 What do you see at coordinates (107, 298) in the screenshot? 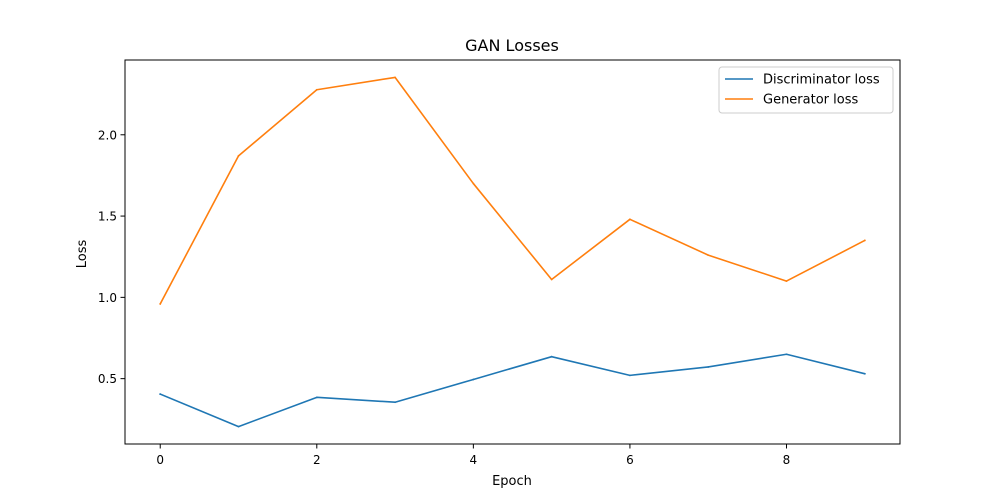
I see `y-tick-label: 1.0` at bounding box center [107, 298].